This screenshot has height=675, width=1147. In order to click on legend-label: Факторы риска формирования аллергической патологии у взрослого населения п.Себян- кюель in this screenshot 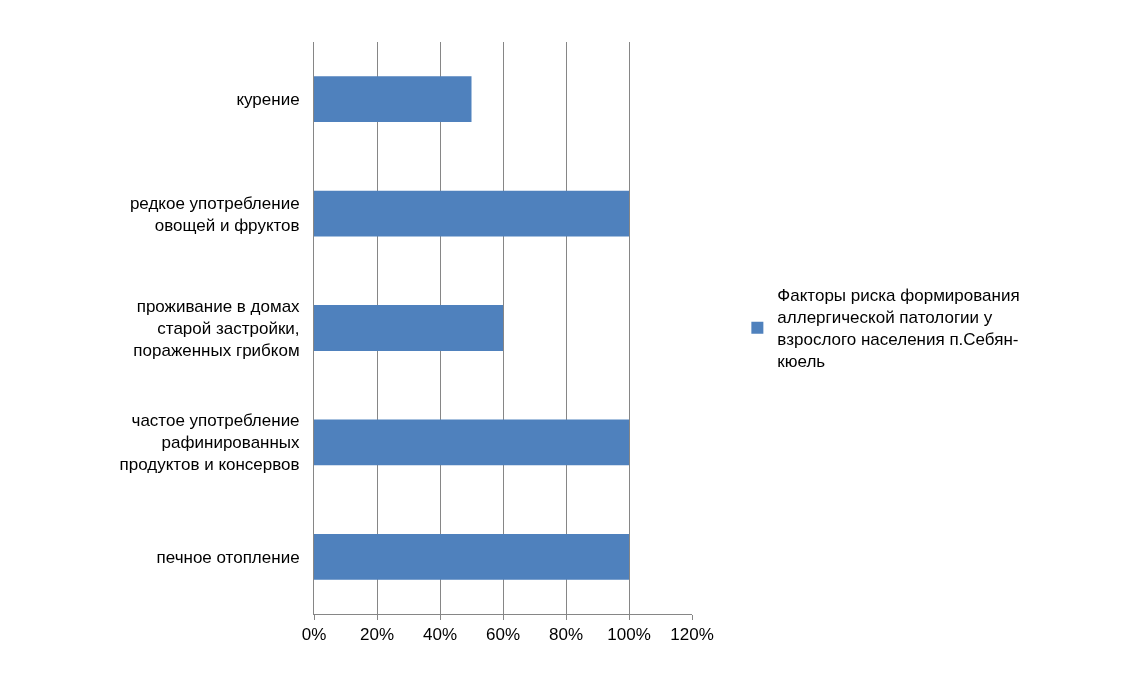, I will do `click(898, 329)`.